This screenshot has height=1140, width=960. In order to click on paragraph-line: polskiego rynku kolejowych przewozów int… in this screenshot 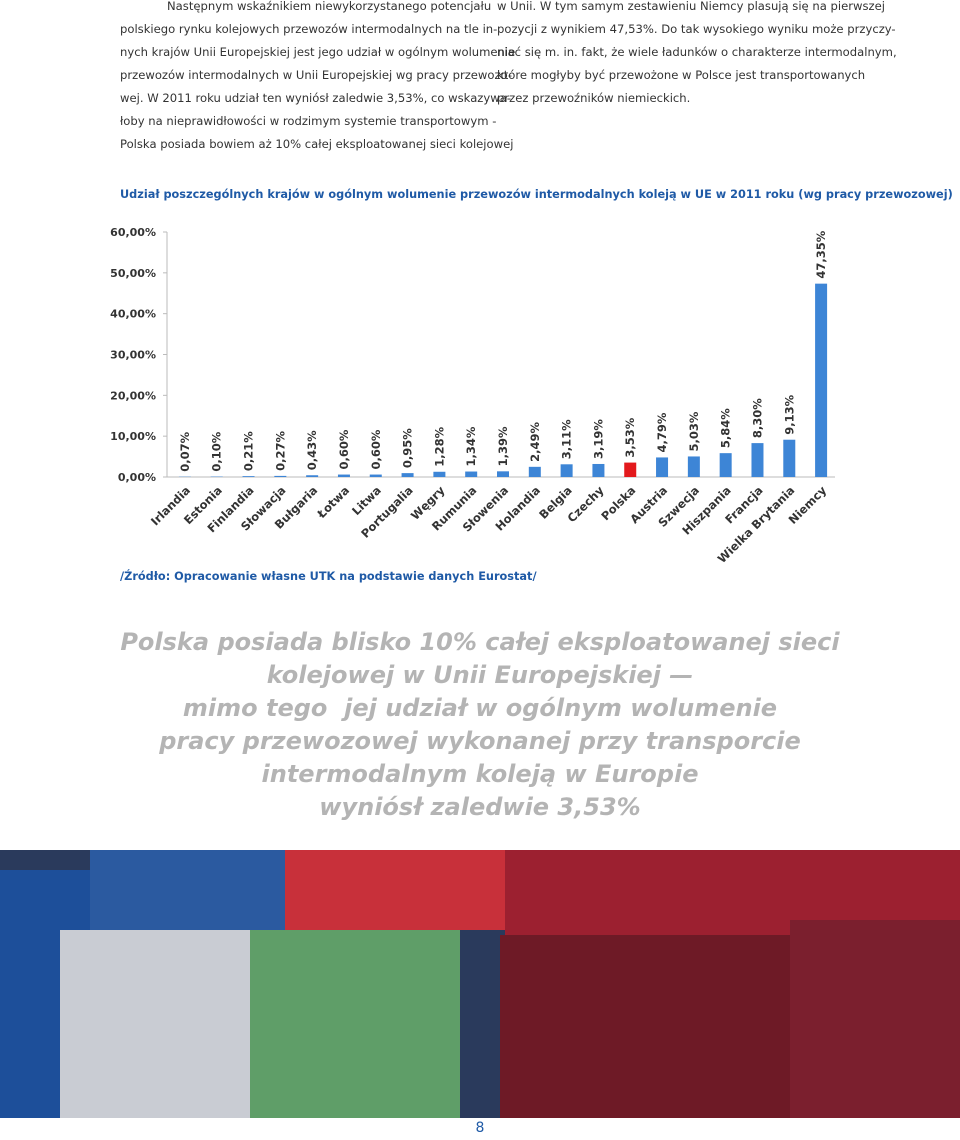, I will do `click(309, 29)`.